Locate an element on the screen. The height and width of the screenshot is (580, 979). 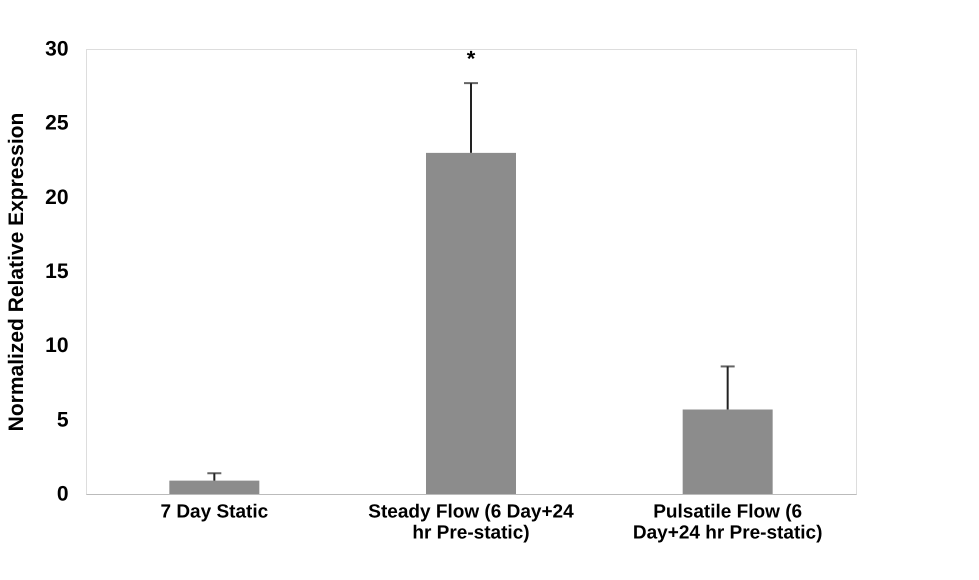
y-tick-label: 10 is located at coordinates (56, 346).